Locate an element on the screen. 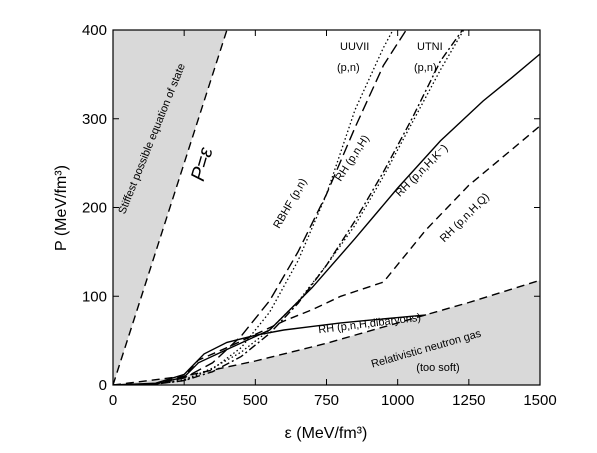  rh-q-label: RH (p,n,H,Q) is located at coordinates (465, 218).